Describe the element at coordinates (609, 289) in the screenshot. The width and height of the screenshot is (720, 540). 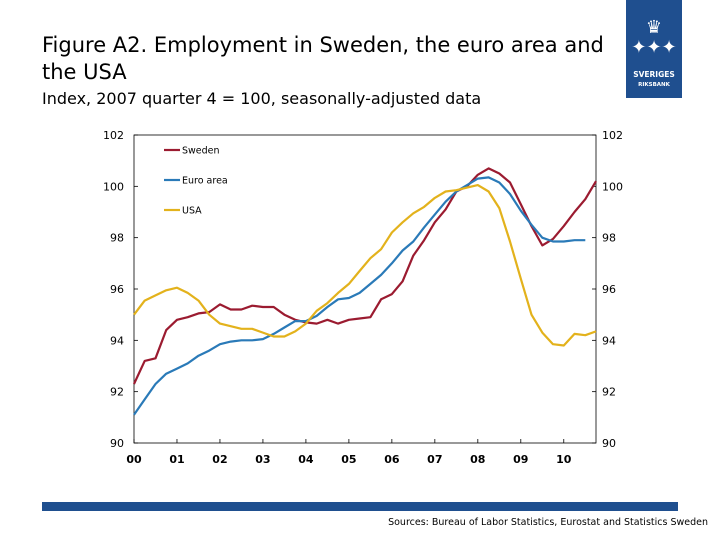
I see `y-tick-label-right: 96` at that location.